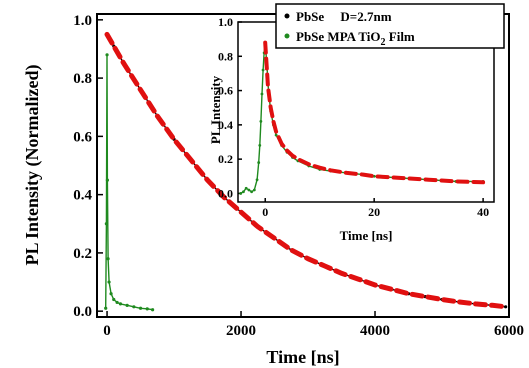 The width and height of the screenshot is (529, 368). I want to click on main-x-tick-label: 6000, so click(509, 331).